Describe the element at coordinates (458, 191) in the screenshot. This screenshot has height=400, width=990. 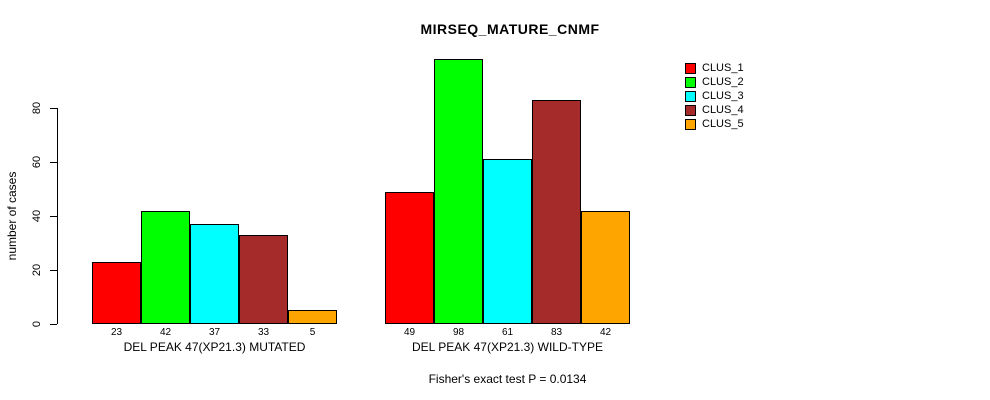
I see `bar-clus_2-group2` at that location.